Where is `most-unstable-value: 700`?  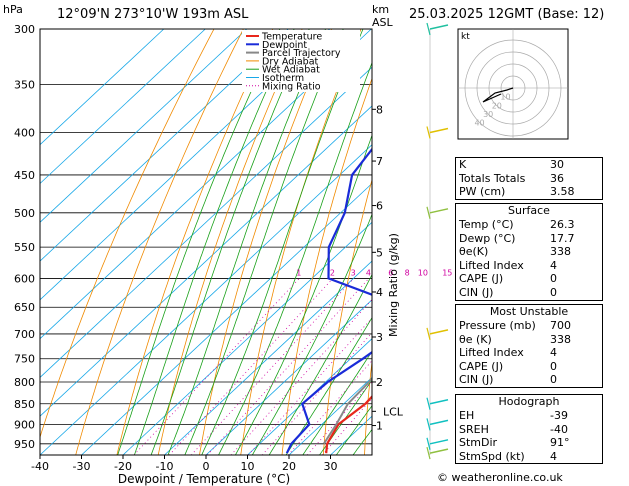
most-unstable-value: 700 is located at coordinates (560, 325).